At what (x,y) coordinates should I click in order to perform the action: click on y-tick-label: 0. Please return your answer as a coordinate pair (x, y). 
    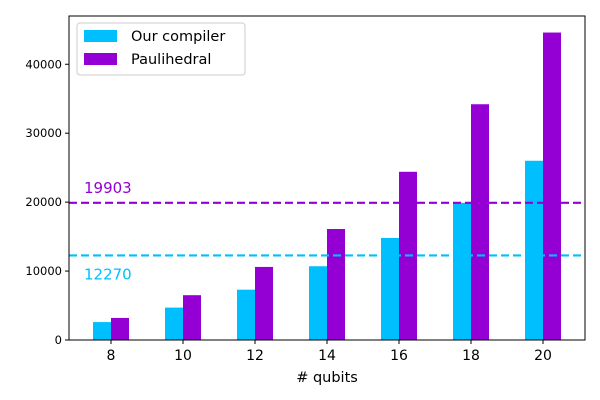
    Looking at the image, I should click on (58, 340).